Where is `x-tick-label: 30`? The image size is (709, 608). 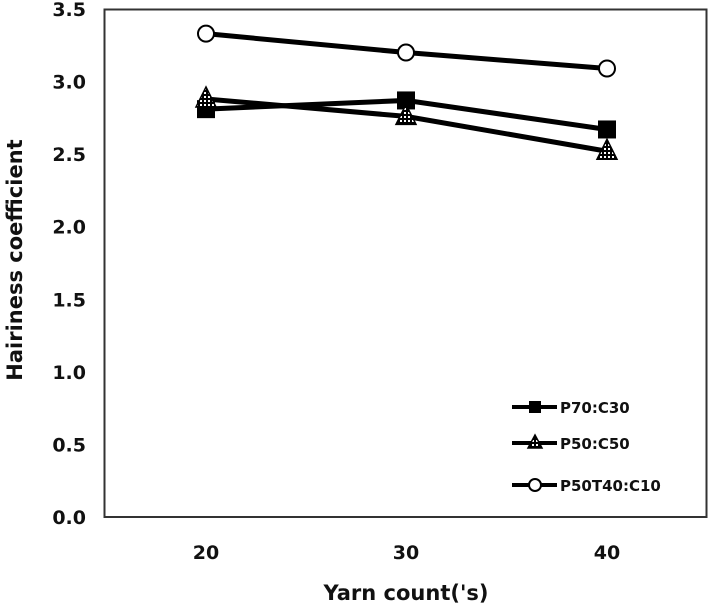
x-tick-label: 30 is located at coordinates (406, 553).